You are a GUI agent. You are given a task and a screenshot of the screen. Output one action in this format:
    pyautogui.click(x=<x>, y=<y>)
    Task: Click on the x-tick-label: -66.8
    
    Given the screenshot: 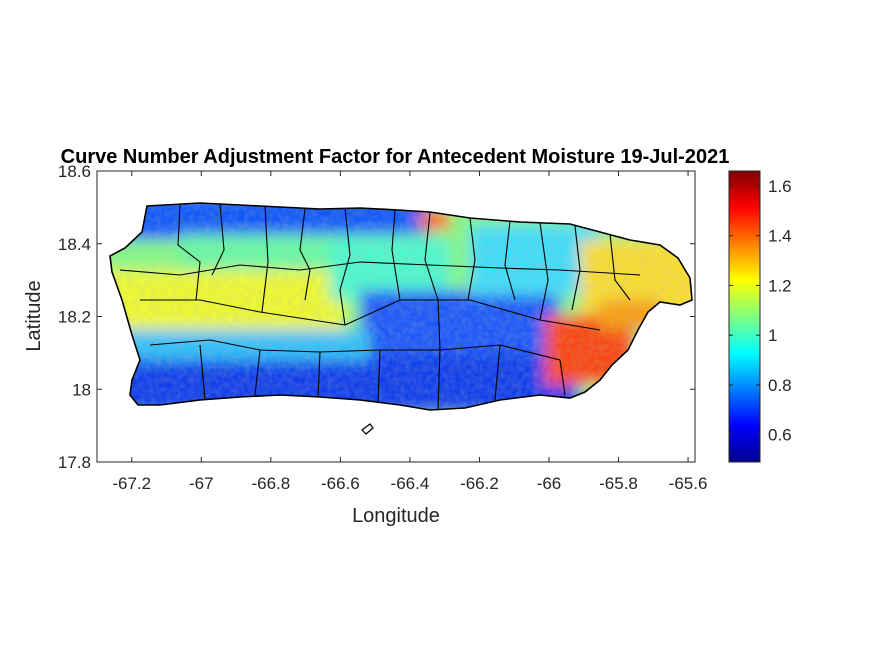 What is the action you would take?
    pyautogui.click(x=270, y=483)
    